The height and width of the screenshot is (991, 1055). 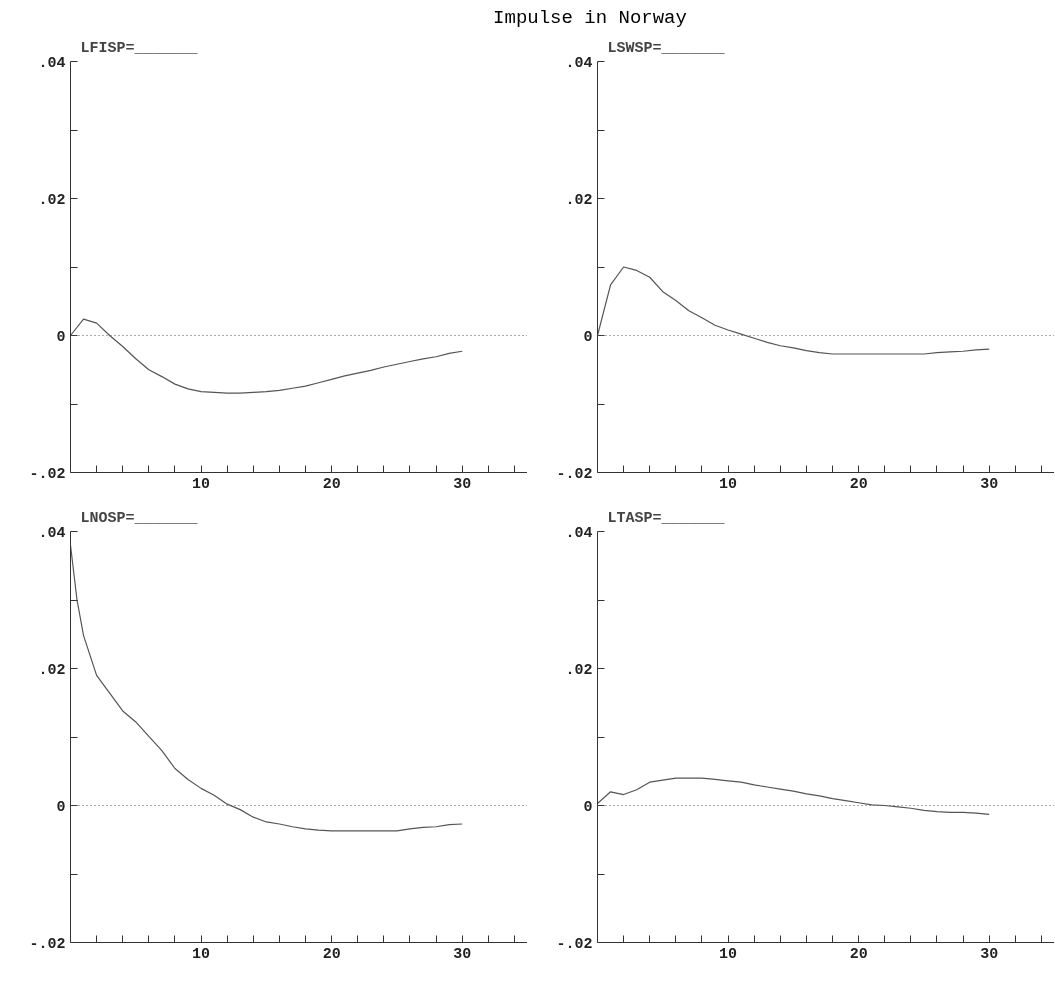 I want to click on chart-title: LTASP=_______, so click(x=666, y=518).